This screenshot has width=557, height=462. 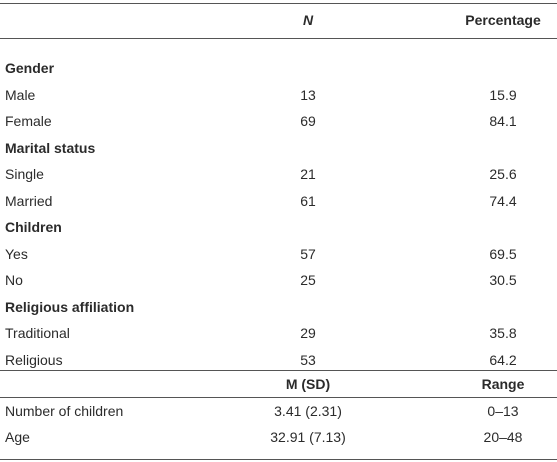 What do you see at coordinates (308, 174) in the screenshot?
I see `cell-value: 21` at bounding box center [308, 174].